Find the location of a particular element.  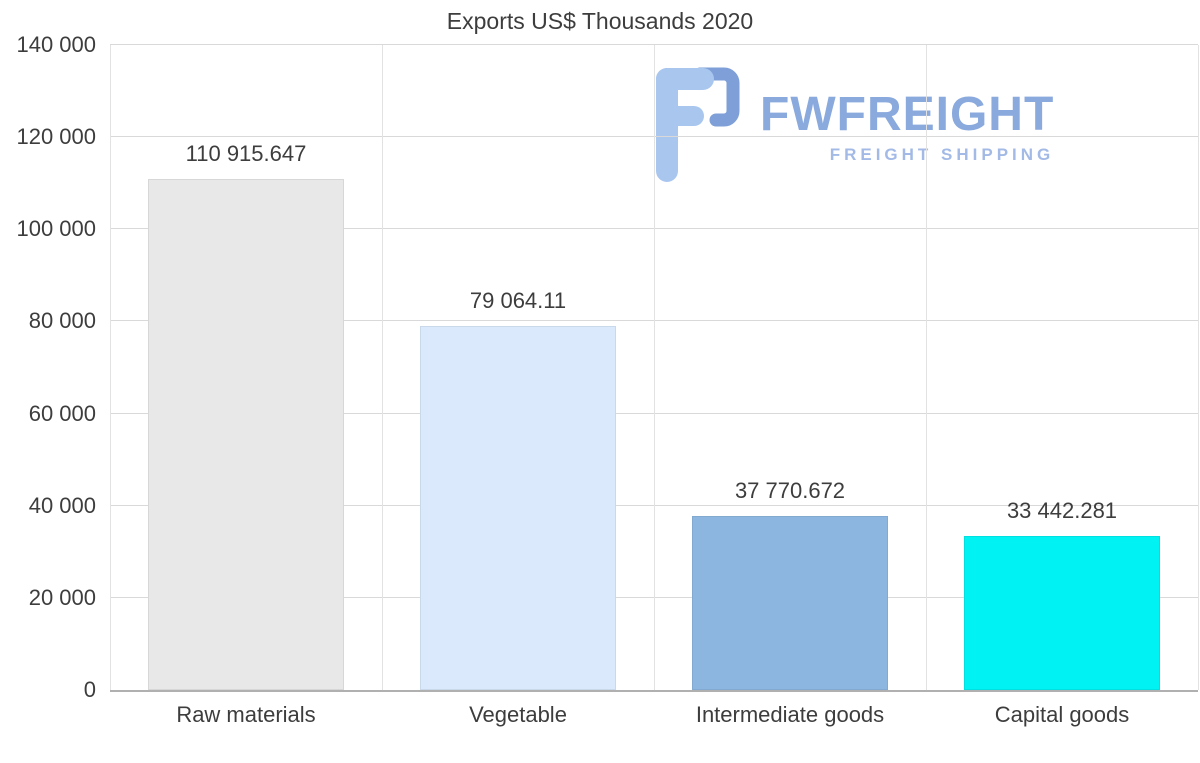

logo: FWFREIGHT FREIGHT SHIPPING is located at coordinates (851, 127).